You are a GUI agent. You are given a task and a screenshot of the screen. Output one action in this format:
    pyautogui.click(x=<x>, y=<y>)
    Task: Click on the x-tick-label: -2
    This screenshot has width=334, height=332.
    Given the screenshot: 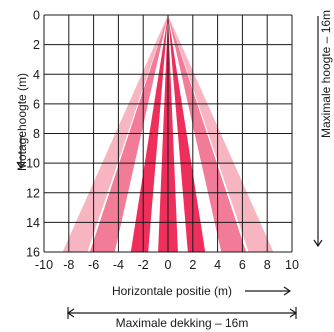 What is the action you would take?
    pyautogui.click(x=143, y=265)
    